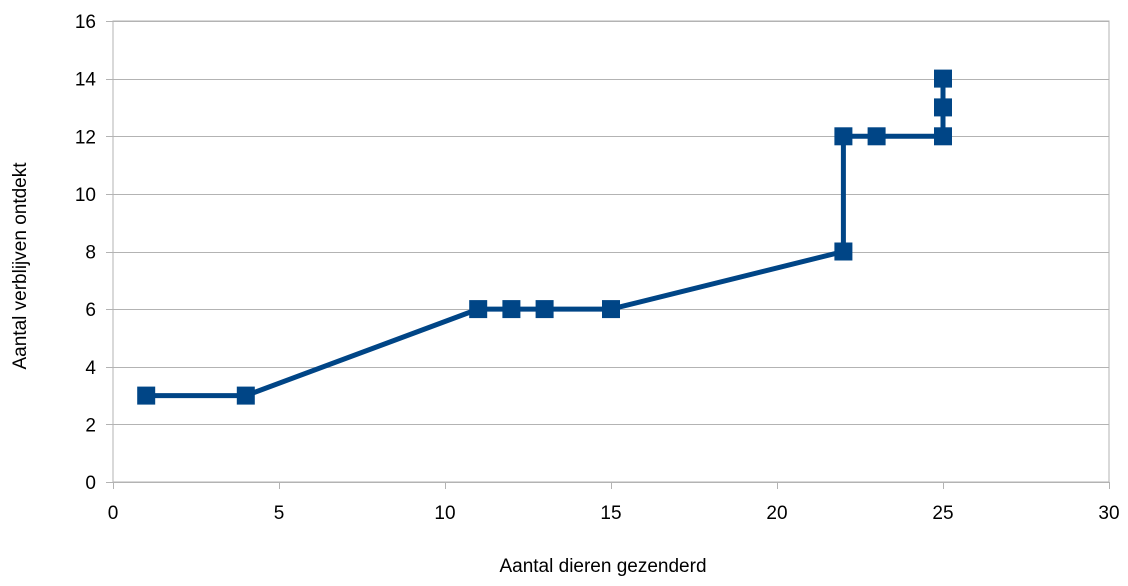 The height and width of the screenshot is (586, 1128). I want to click on x-tick-label-0: 0, so click(113, 513).